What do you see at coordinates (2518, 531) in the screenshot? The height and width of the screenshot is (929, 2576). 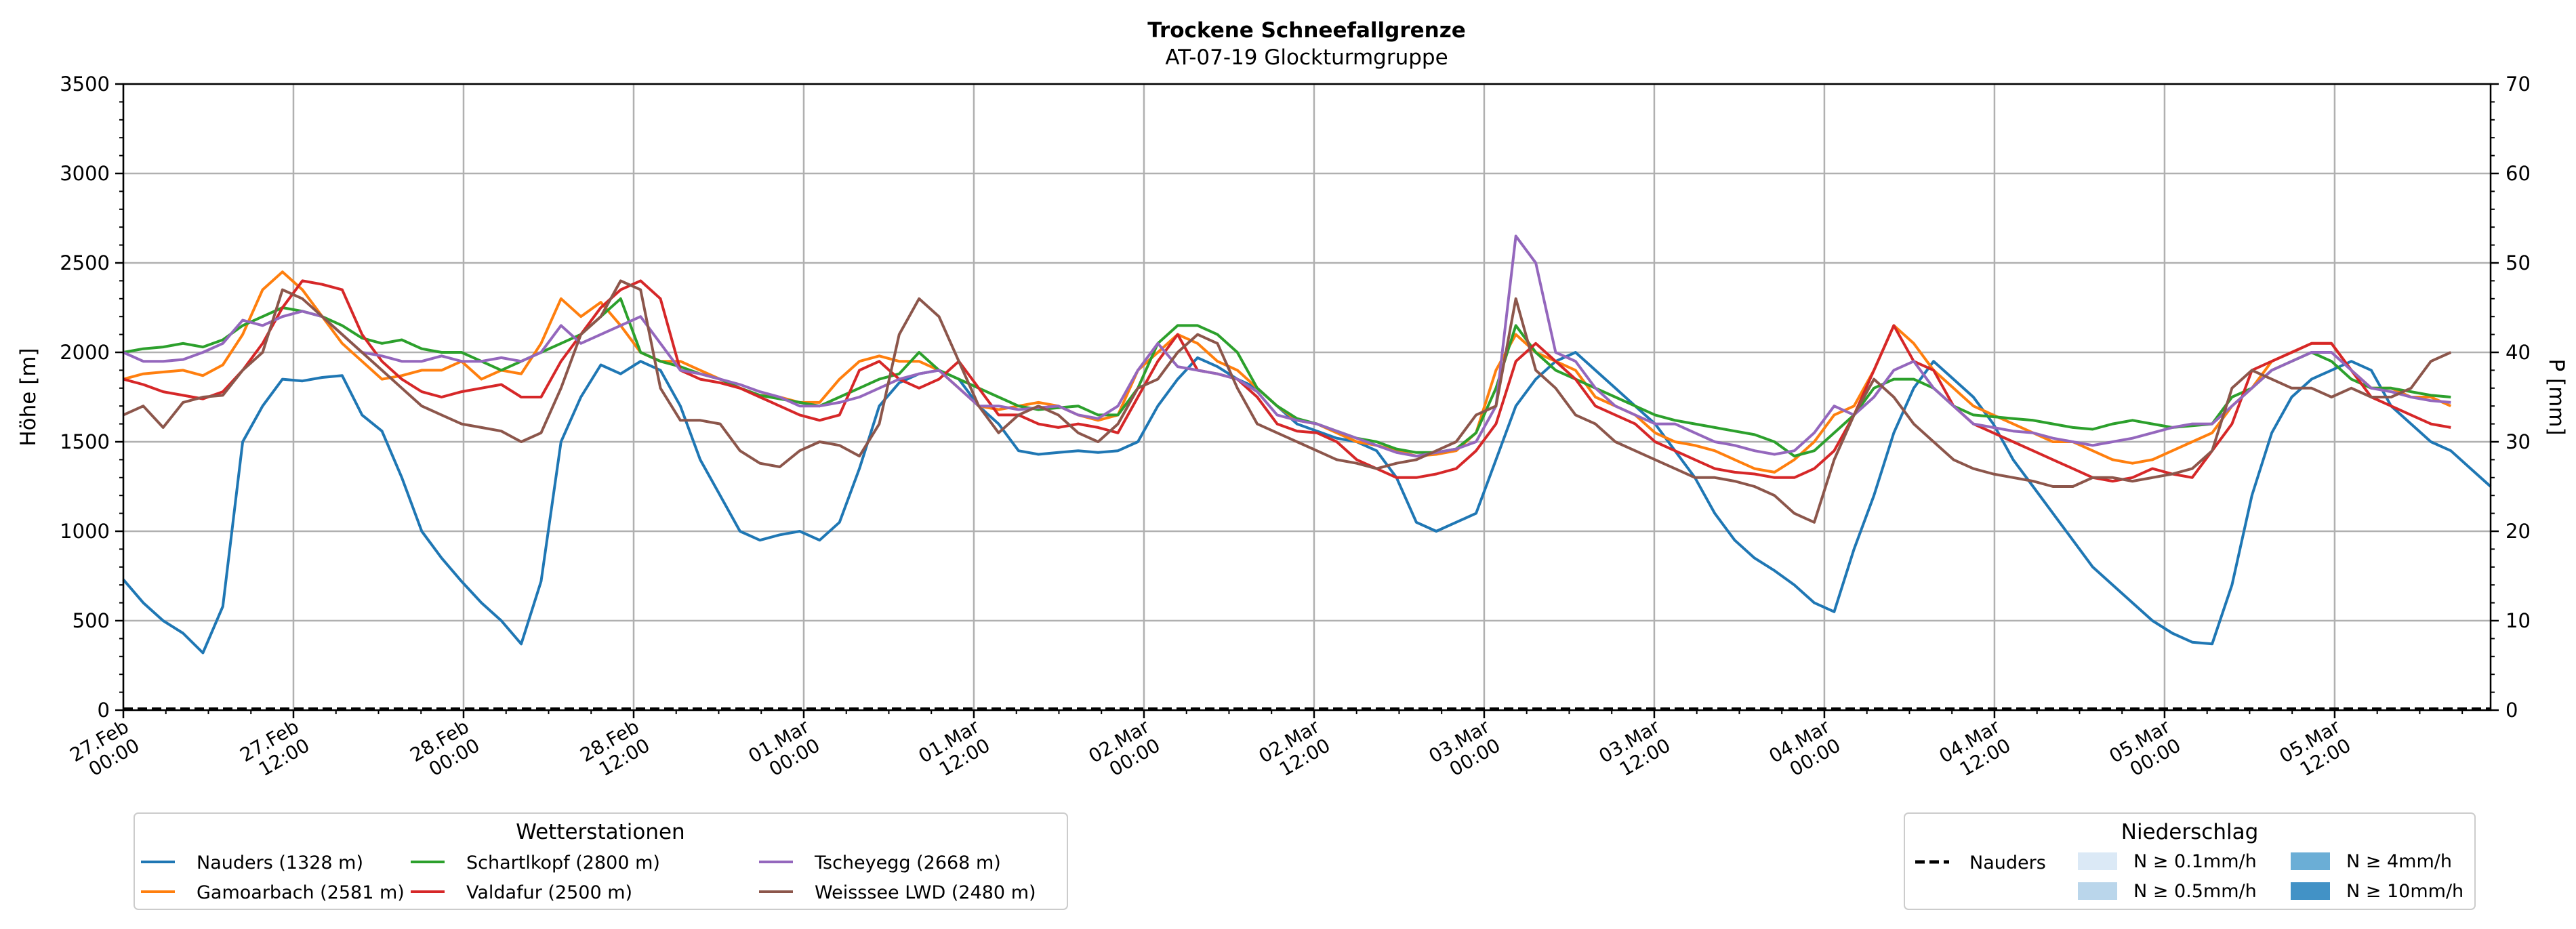 I see `y2-tick-label: 20` at bounding box center [2518, 531].